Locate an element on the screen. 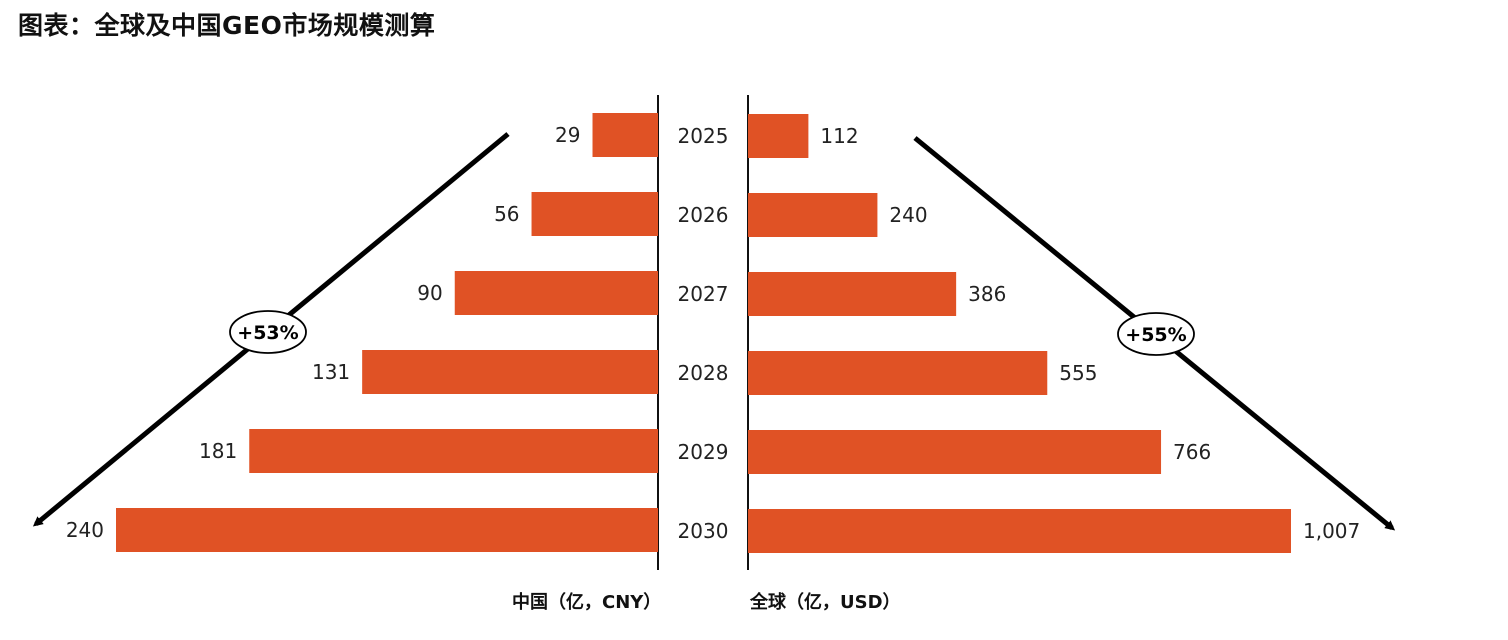 The width and height of the screenshot is (1508, 640). year-label-2025: 2025 is located at coordinates (703, 136).